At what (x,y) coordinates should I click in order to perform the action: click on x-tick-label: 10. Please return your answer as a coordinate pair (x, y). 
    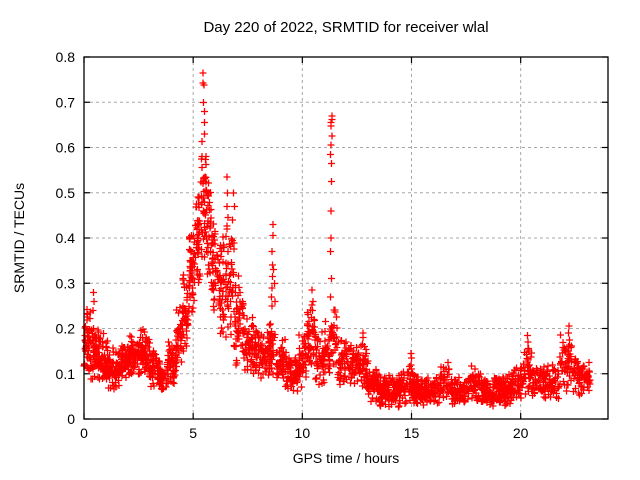
    Looking at the image, I should click on (303, 433).